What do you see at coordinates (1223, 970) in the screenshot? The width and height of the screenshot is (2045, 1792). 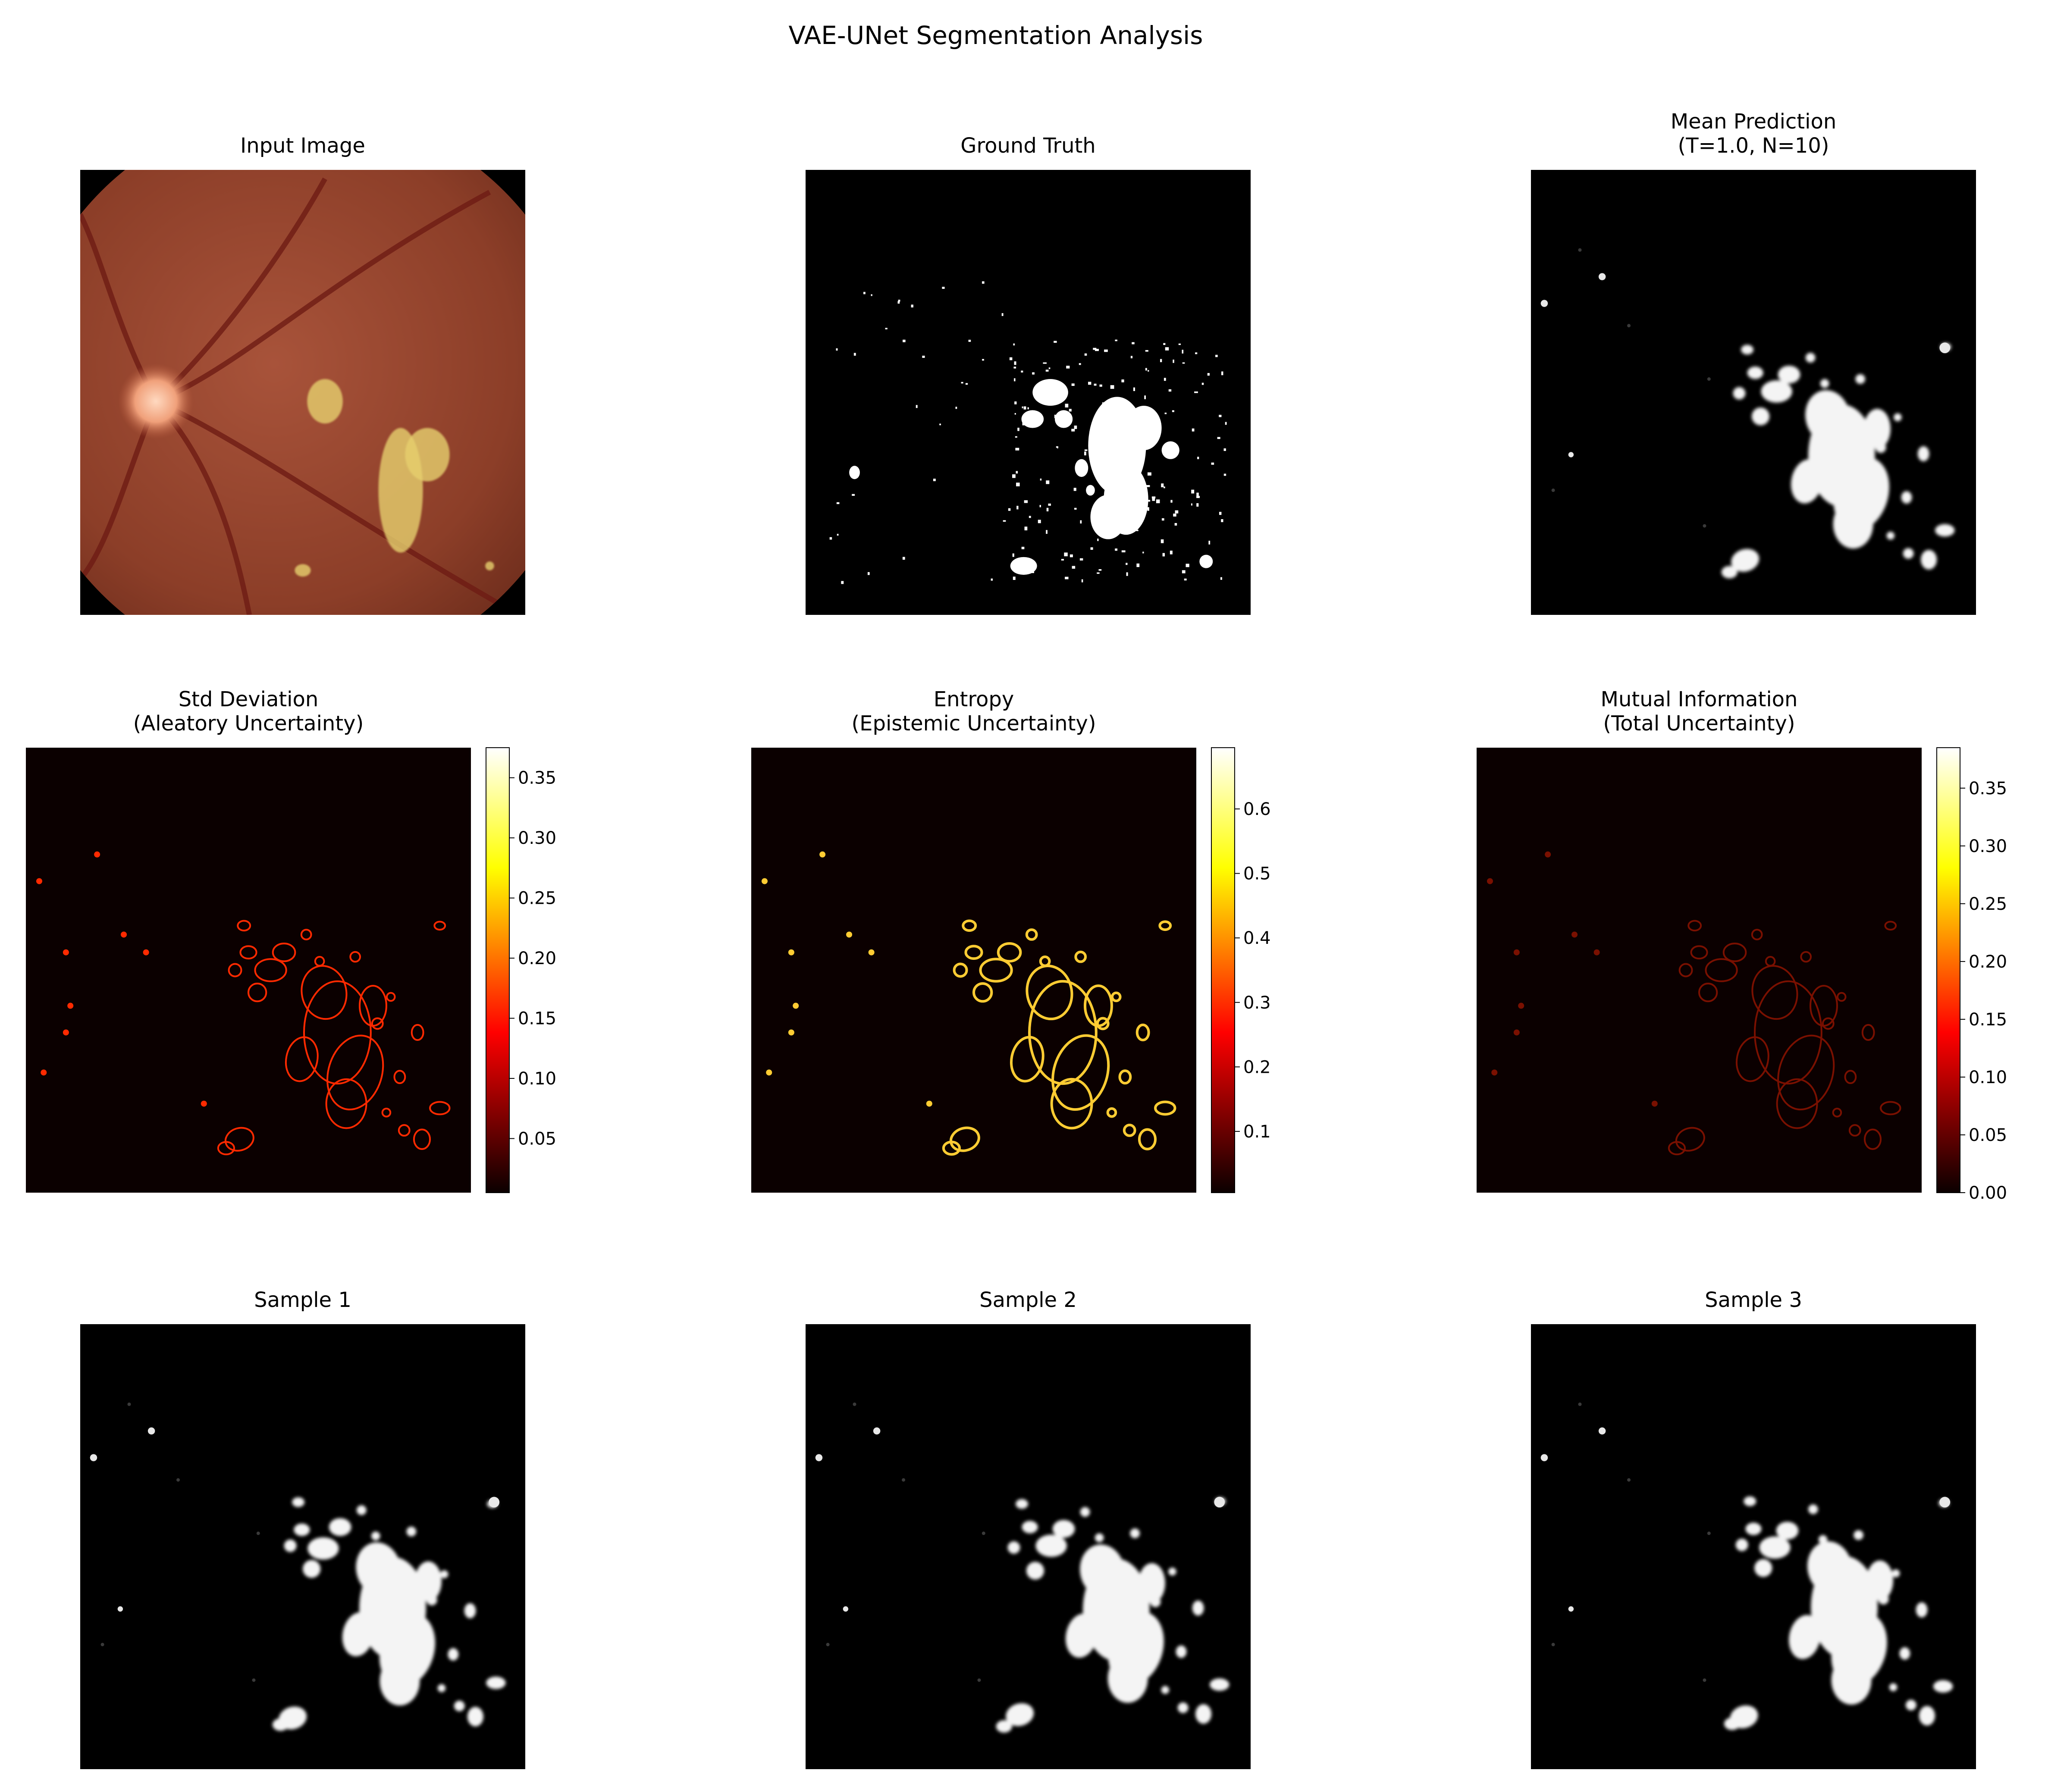 I see `colorbar` at bounding box center [1223, 970].